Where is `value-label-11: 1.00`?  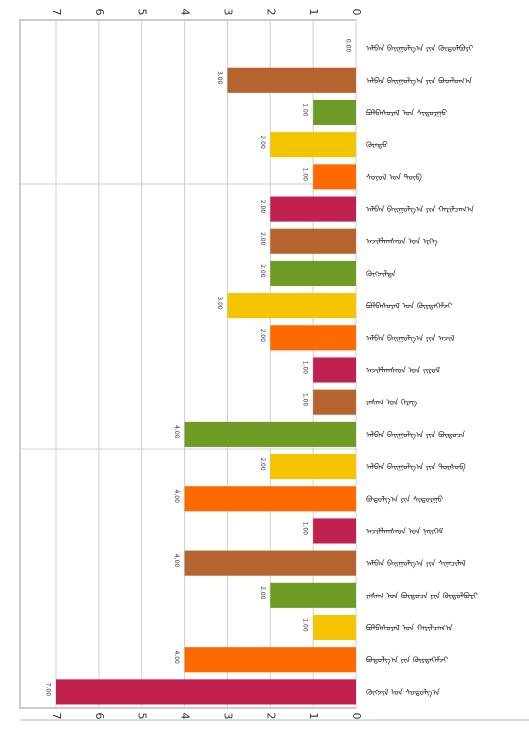
value-label-11: 1.00 is located at coordinates (305, 400).